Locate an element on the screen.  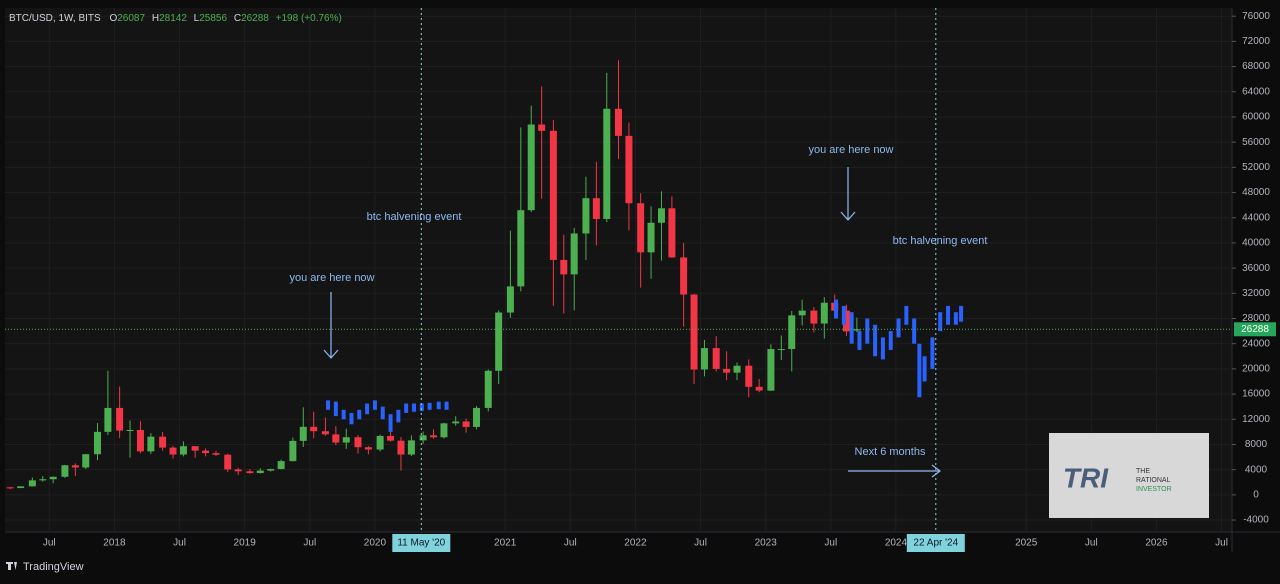
event-label: 22 Apr '24 is located at coordinates (935, 543).